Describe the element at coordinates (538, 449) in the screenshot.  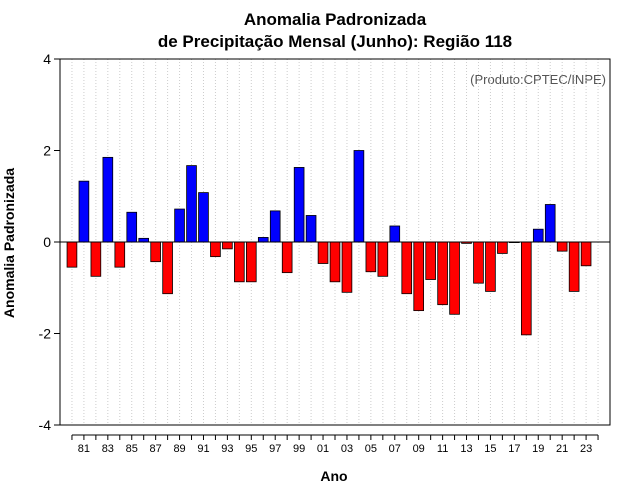
I see `x-tick-label: 19` at that location.